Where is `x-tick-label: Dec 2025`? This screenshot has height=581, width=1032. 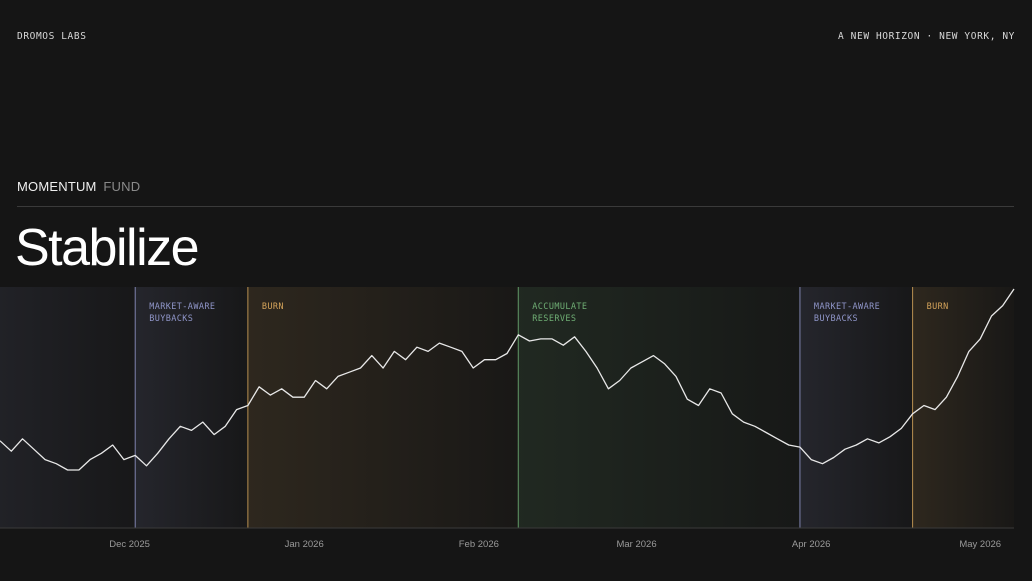 x-tick-label: Dec 2025 is located at coordinates (129, 544).